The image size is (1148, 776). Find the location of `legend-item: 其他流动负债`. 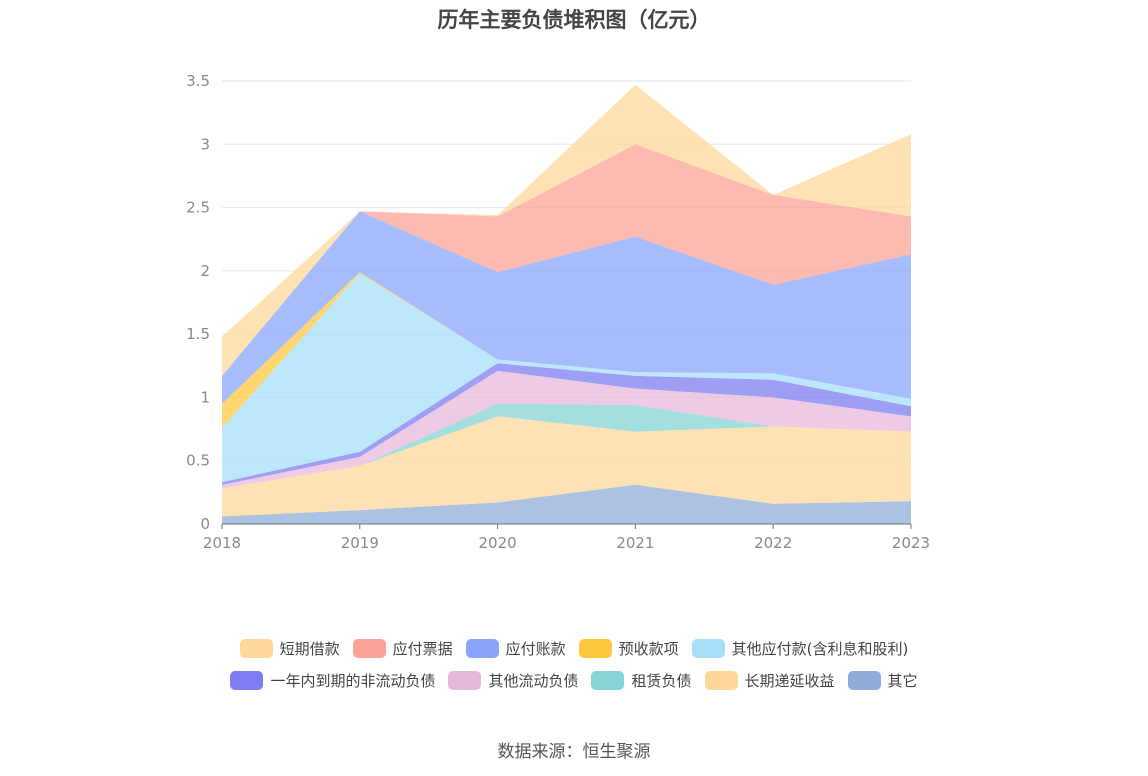

legend-item: 其他流动负债 is located at coordinates (513, 680).